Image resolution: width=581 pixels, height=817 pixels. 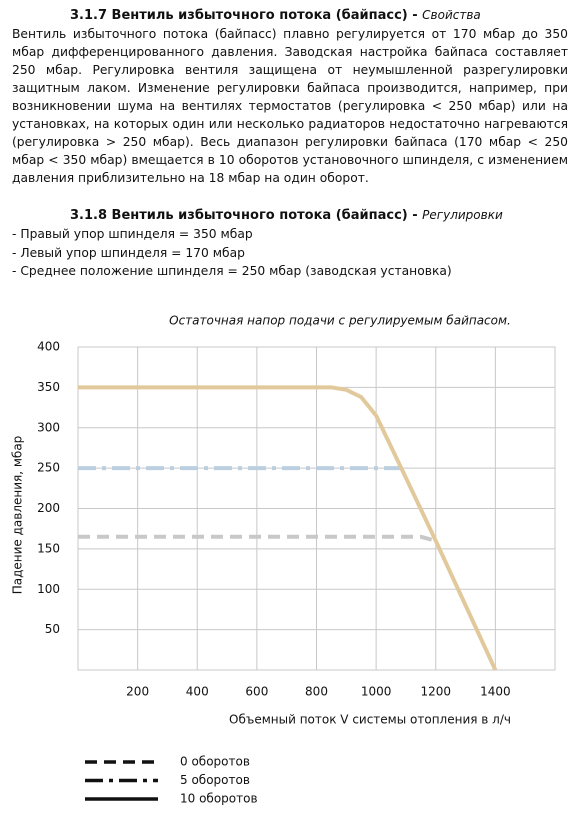 I want to click on y-tick-label: 100, so click(x=48, y=589).